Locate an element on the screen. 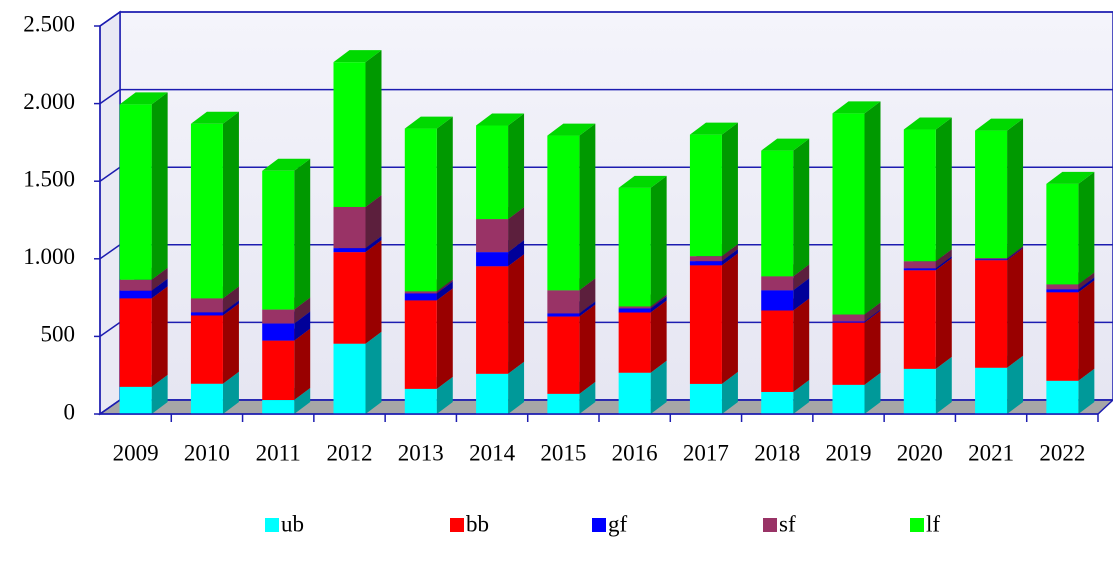 This screenshot has width=1113, height=569. y-tick-label: 1.500 is located at coordinates (49, 178).